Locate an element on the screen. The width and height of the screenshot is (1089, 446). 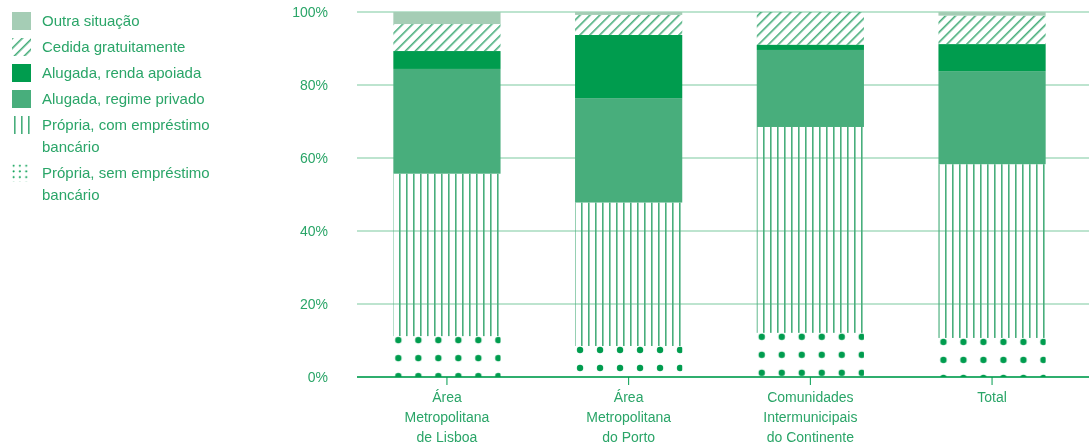
y-tick-label: 60% is located at coordinates (313, 157).